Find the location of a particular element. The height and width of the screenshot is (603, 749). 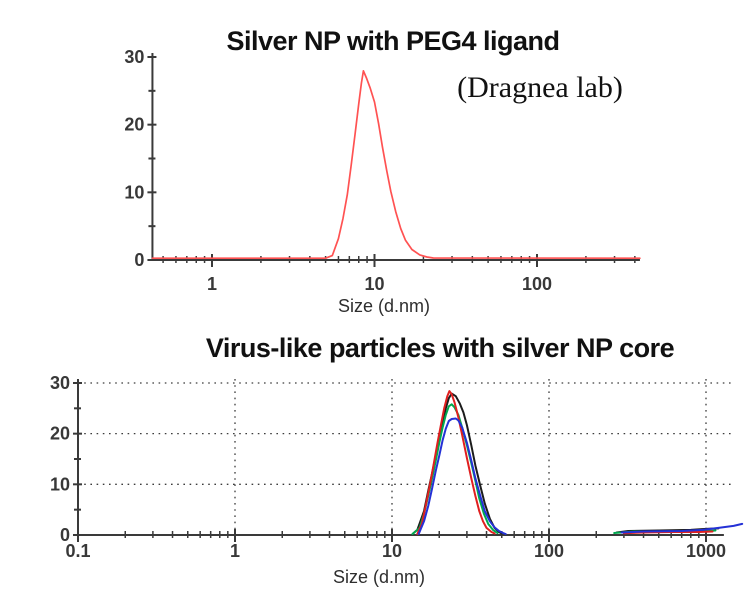

top-x-axis-label: Size (d.nm) is located at coordinates (384, 306).